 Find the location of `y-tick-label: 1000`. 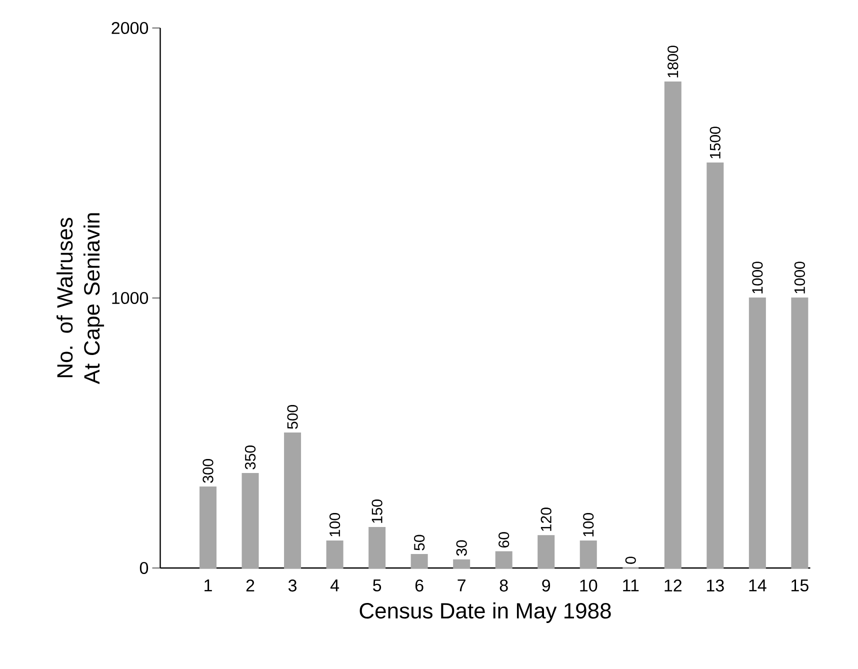

y-tick-label: 1000 is located at coordinates (130, 298).